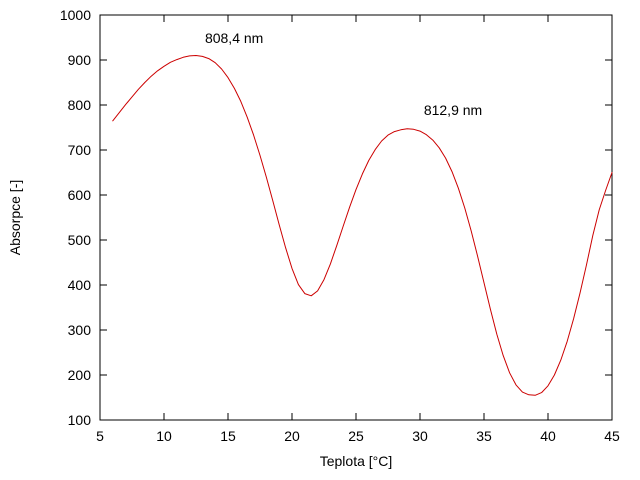 The image size is (640, 480). Describe the element at coordinates (420, 436) in the screenshot. I see `x-tick-label: 30` at that location.